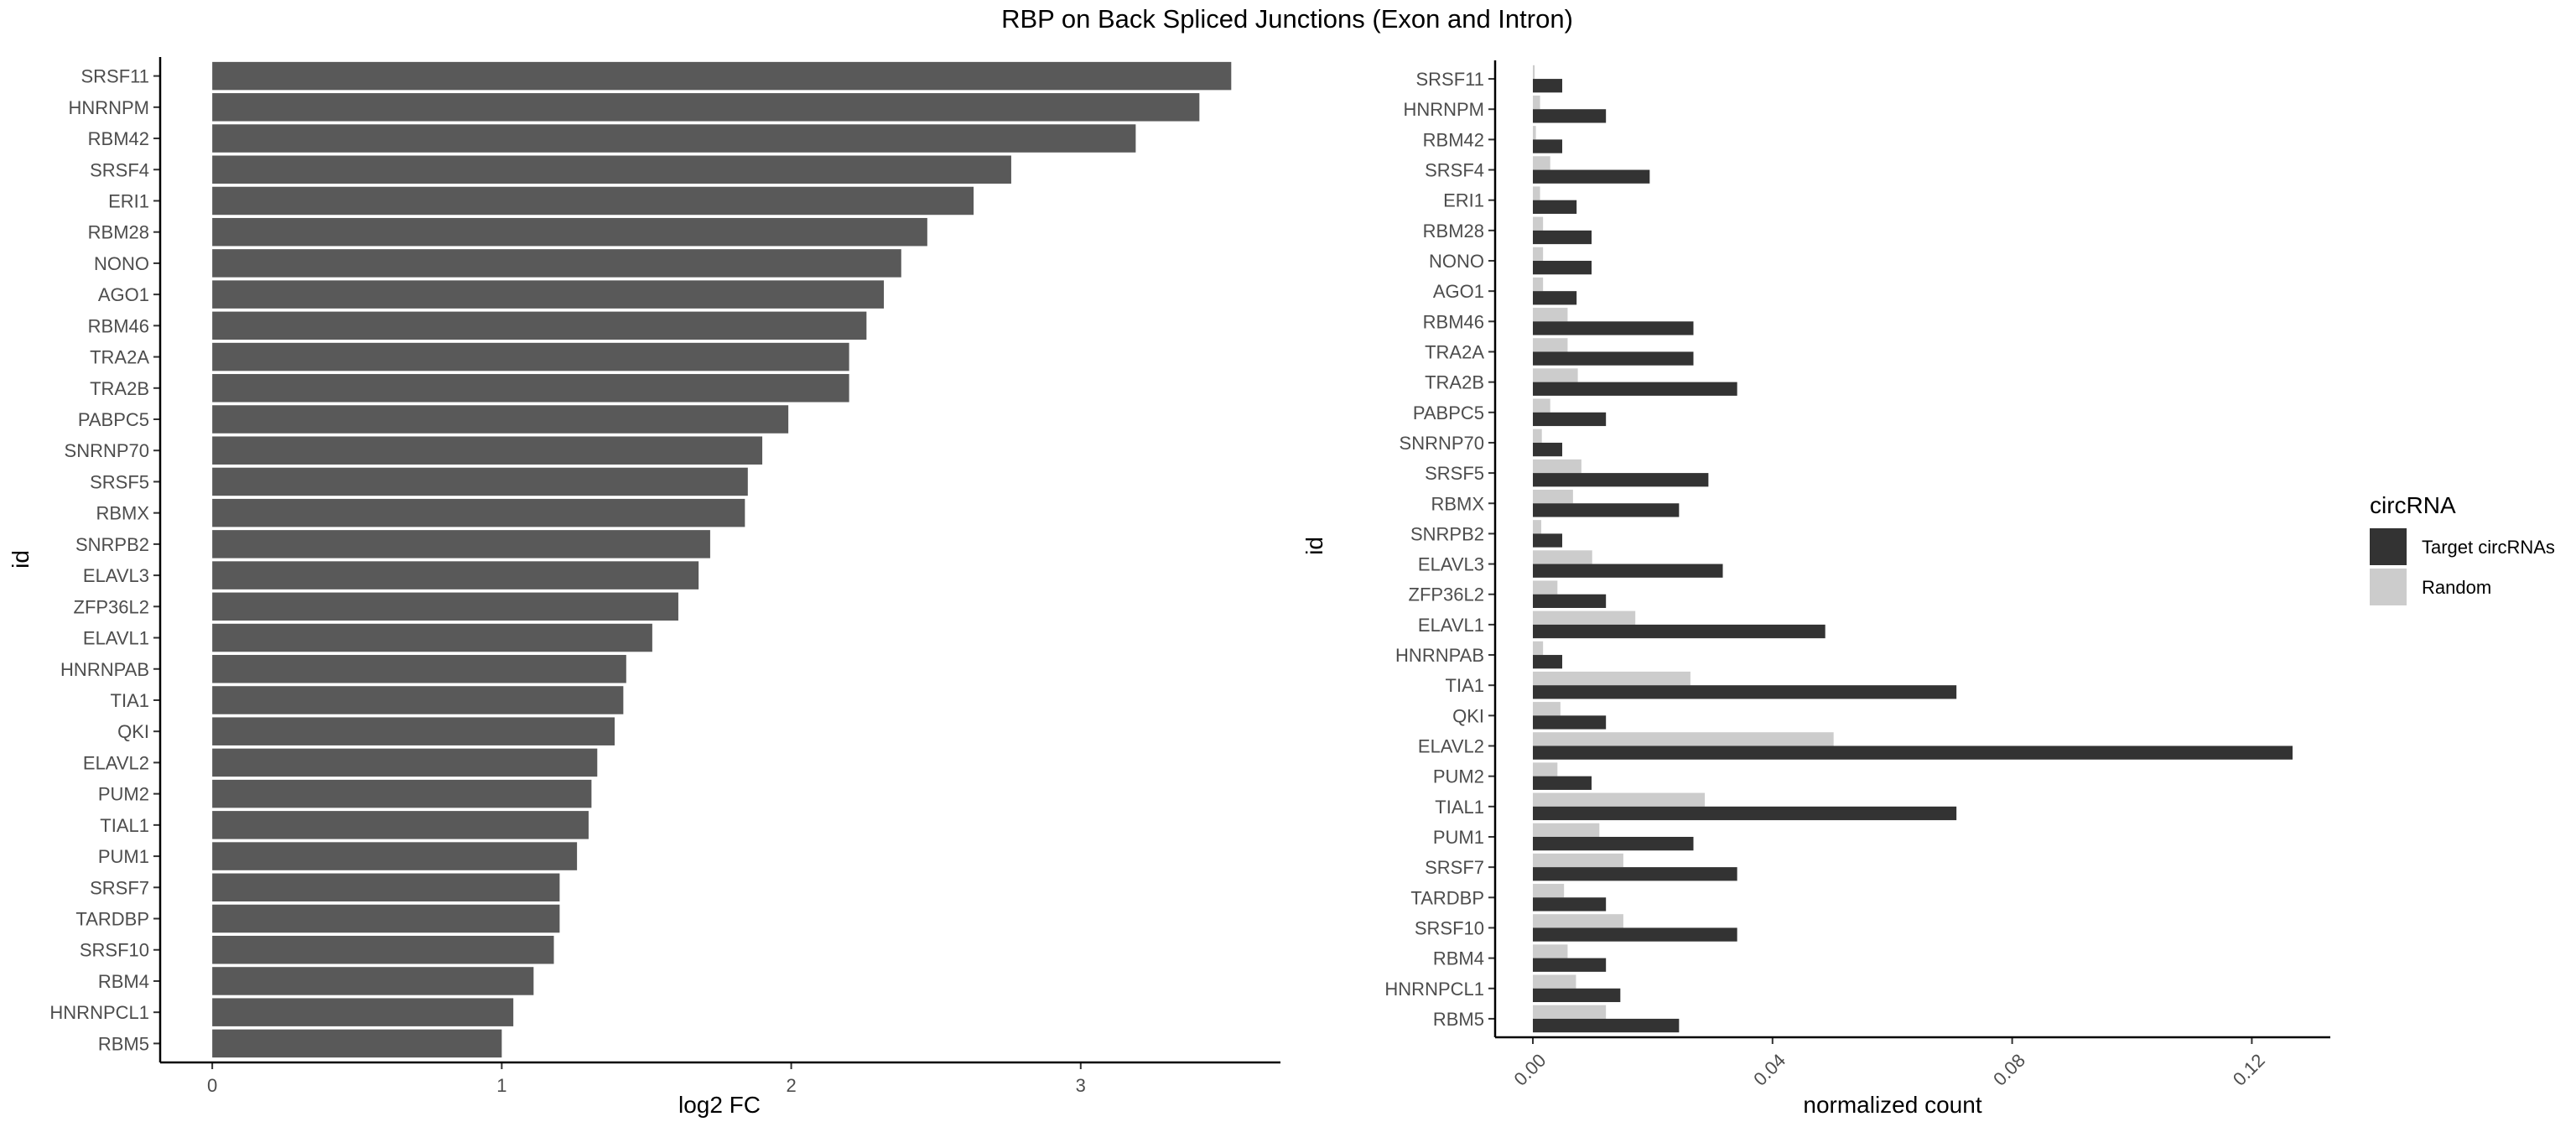  What do you see at coordinates (791, 1085) in the screenshot?
I see `left-x-tick-2: 2` at bounding box center [791, 1085].